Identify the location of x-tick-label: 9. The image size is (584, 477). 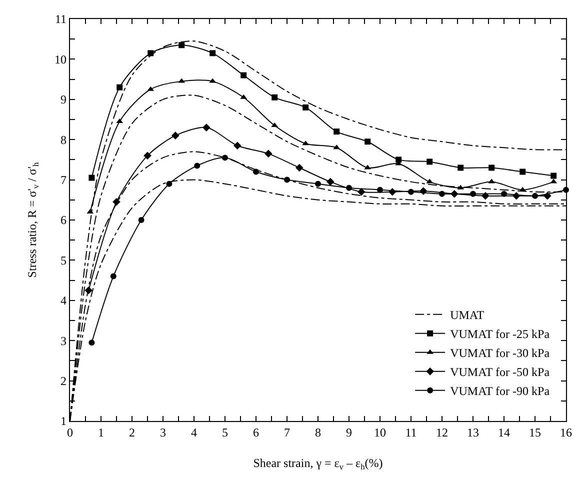
(349, 433).